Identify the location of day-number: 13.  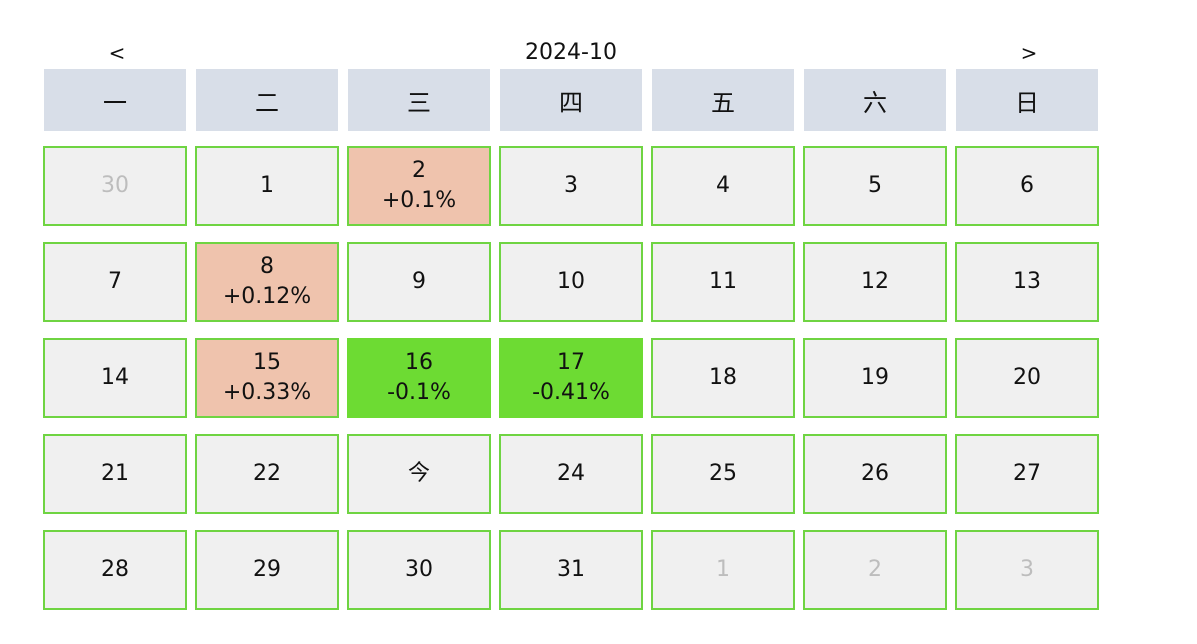
(1027, 281).